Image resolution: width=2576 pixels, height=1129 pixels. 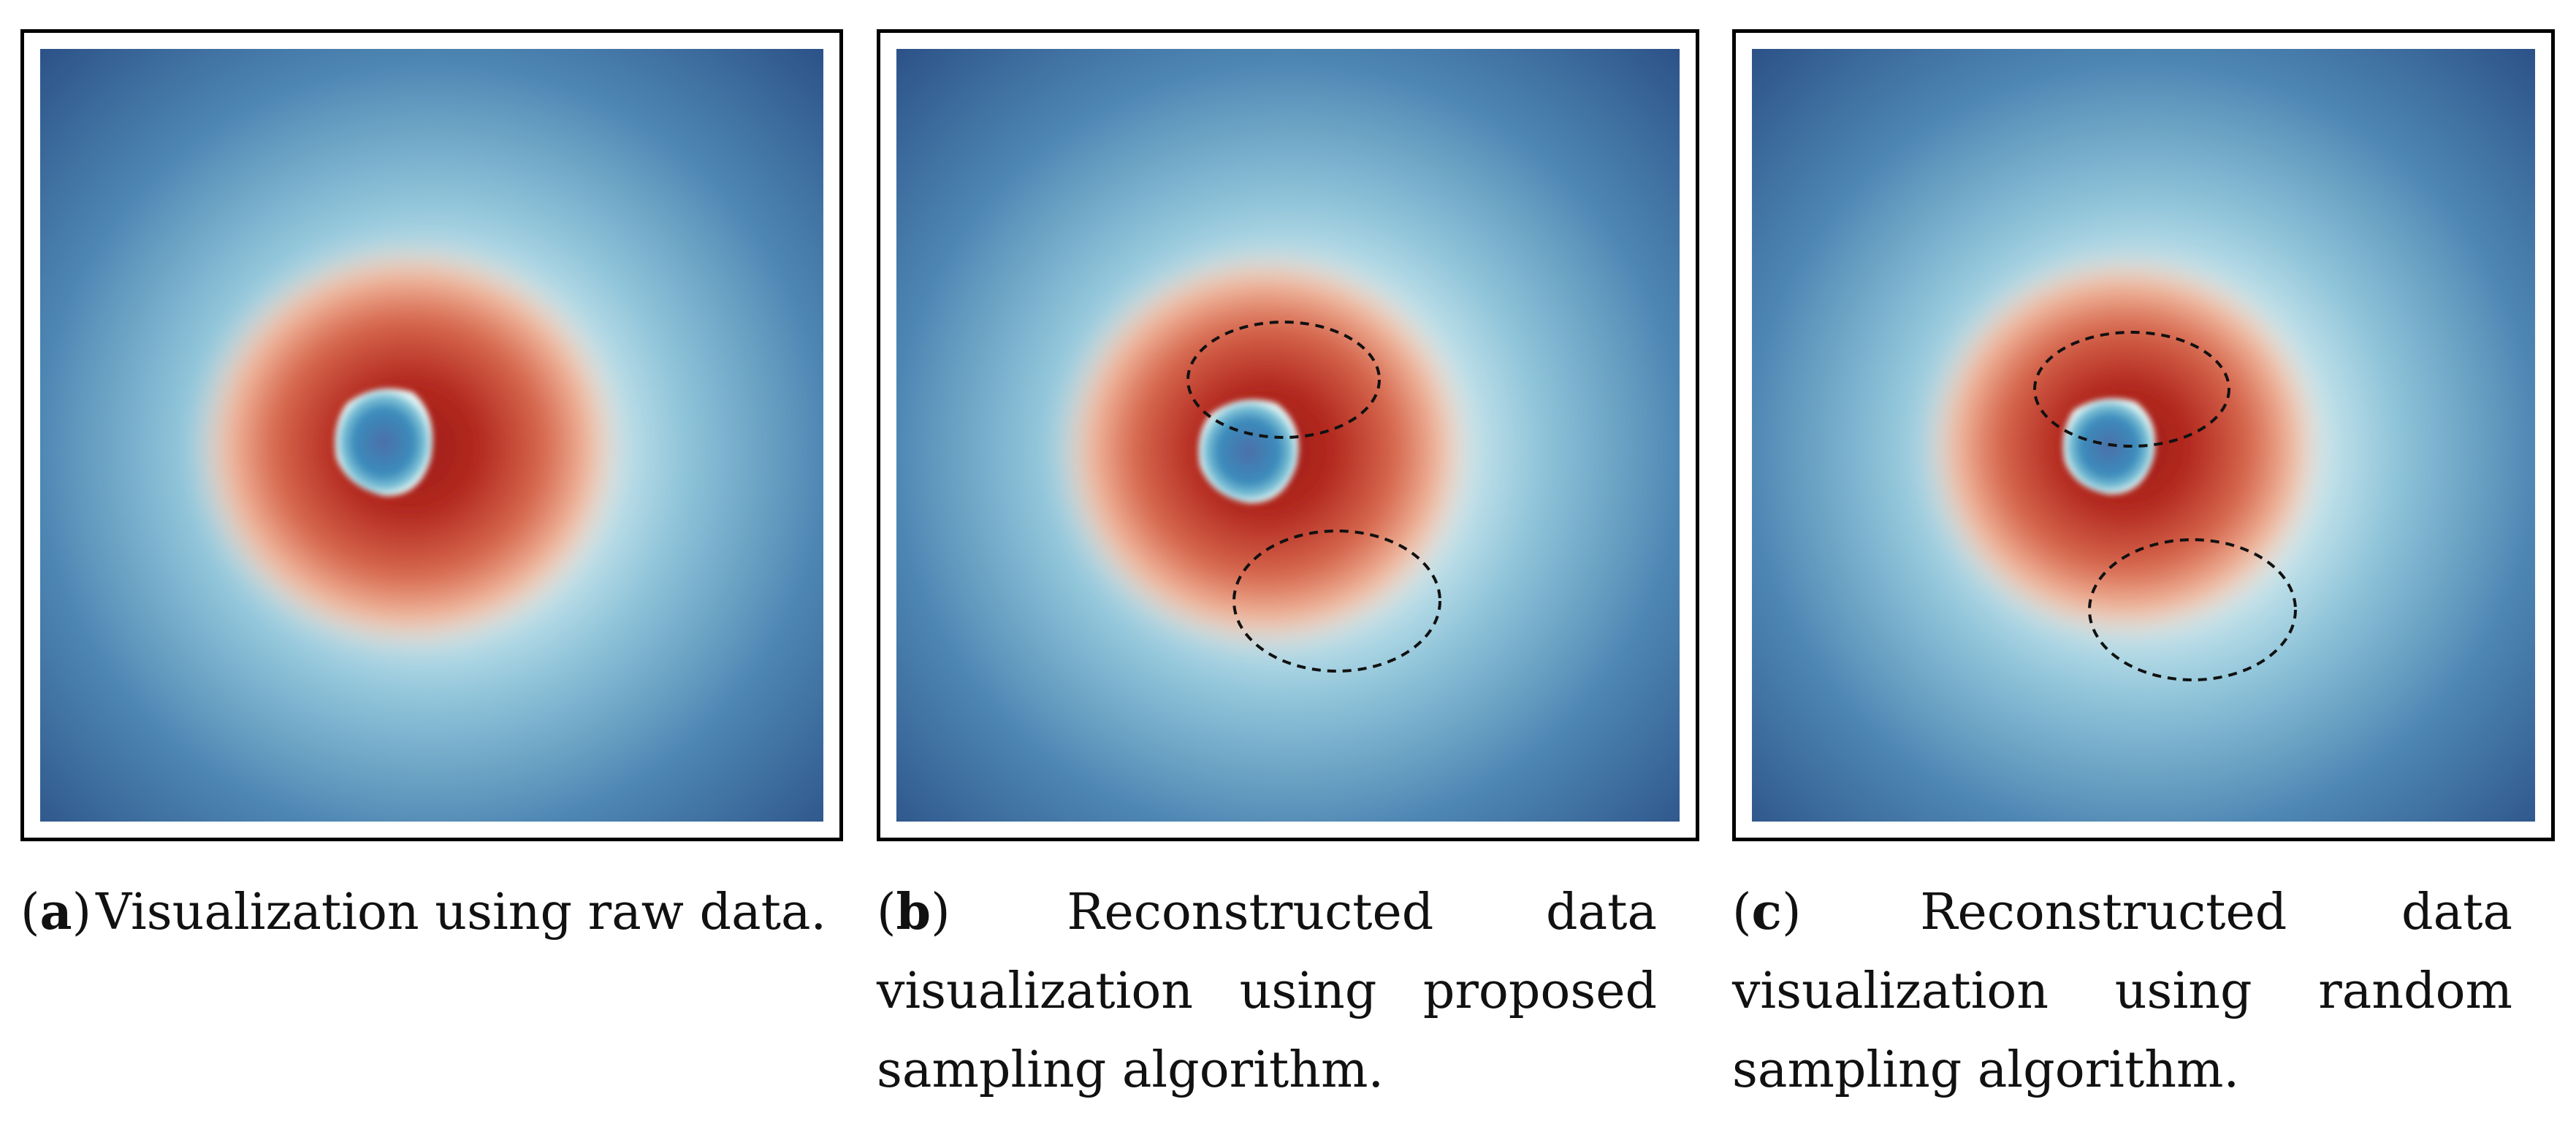 I want to click on panel-b-dashed-ellipse-lower, so click(x=1336, y=601).